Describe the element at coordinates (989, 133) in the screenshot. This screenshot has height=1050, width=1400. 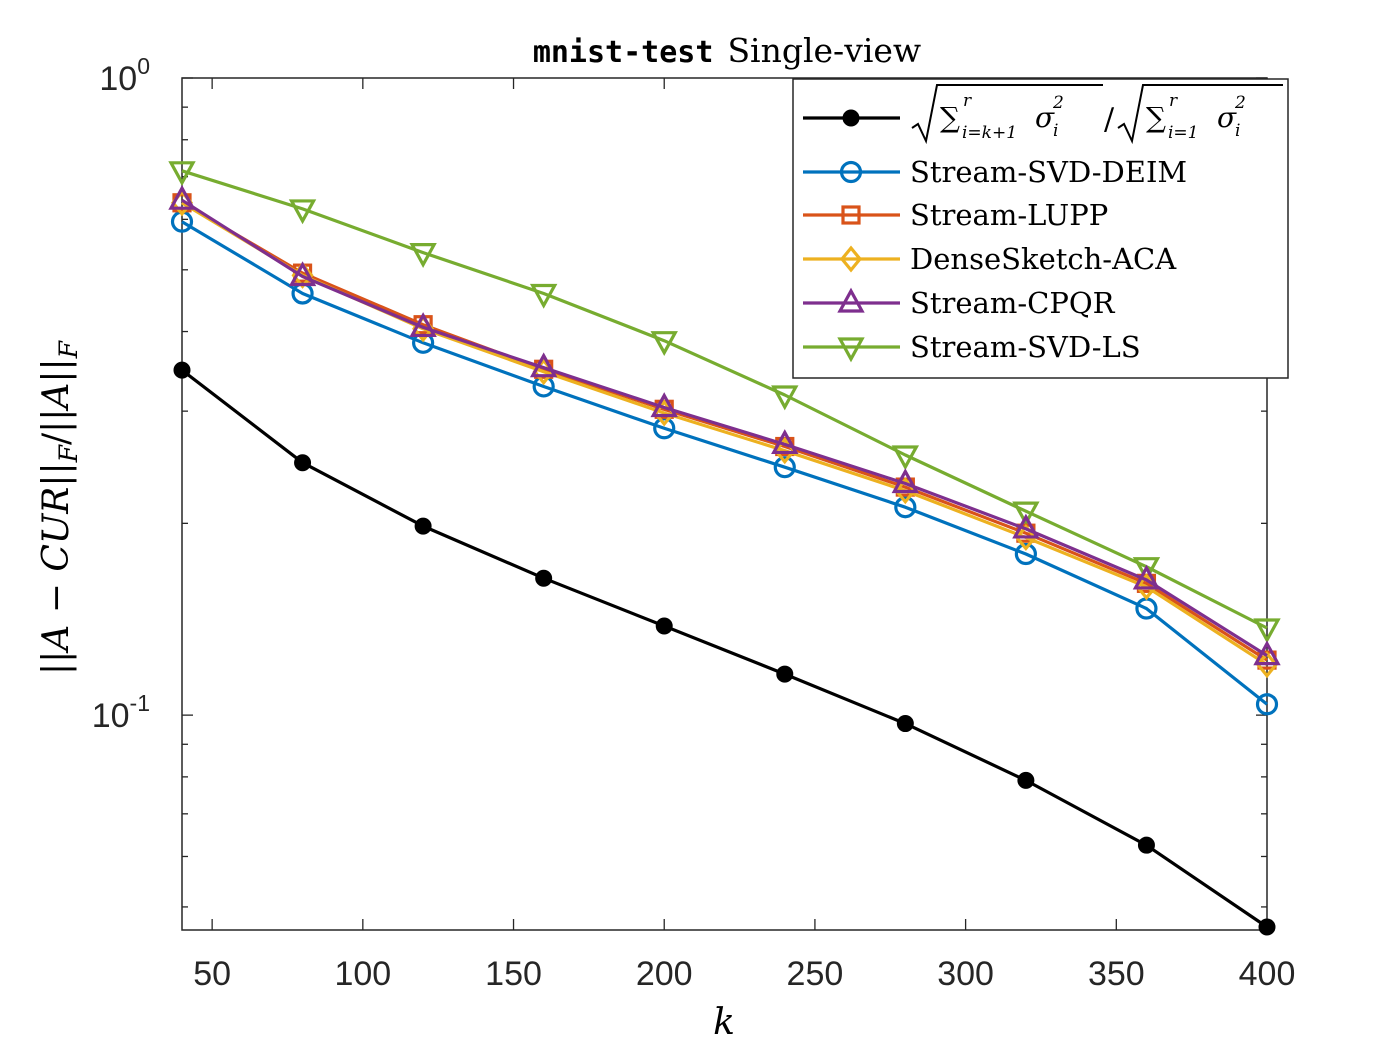
I see `formula-sum-1-sub: i=k+1` at that location.